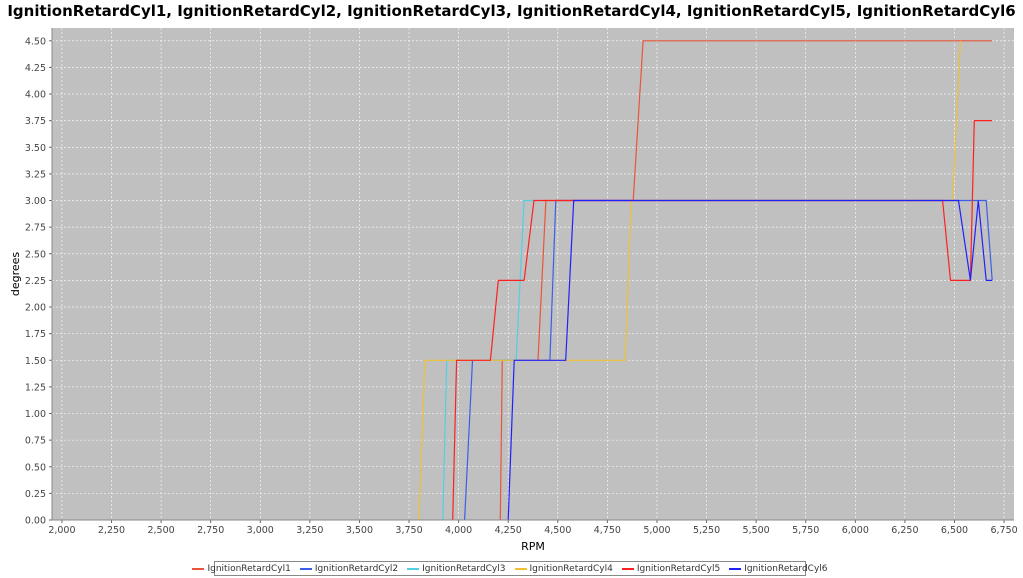 The image size is (1023, 578). What do you see at coordinates (35, 494) in the screenshot?
I see `y-tick-label: 0.25` at bounding box center [35, 494].